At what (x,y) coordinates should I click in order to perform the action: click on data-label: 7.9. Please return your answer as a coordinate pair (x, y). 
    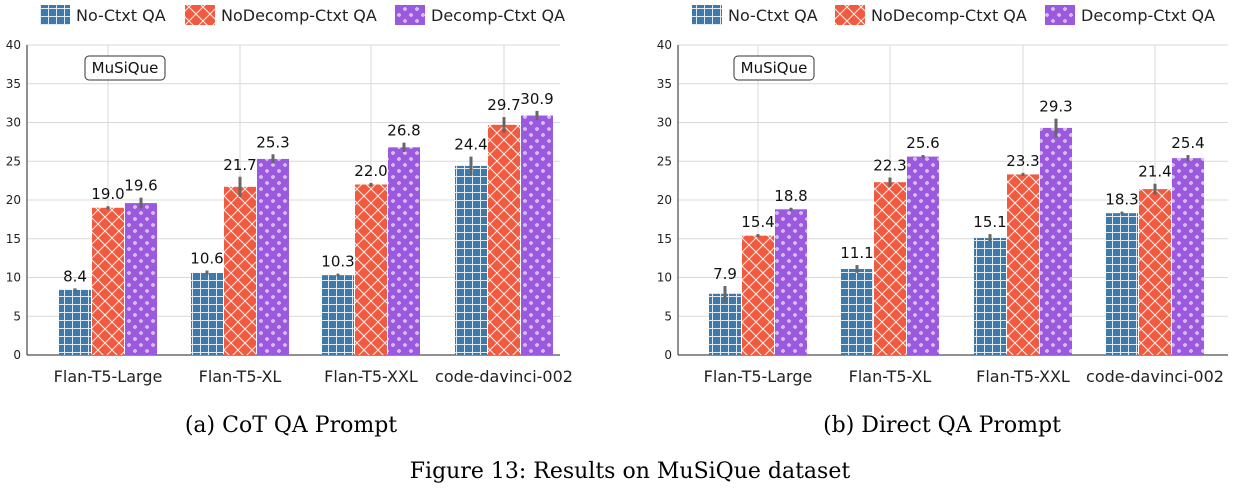
    Looking at the image, I should click on (725, 274).